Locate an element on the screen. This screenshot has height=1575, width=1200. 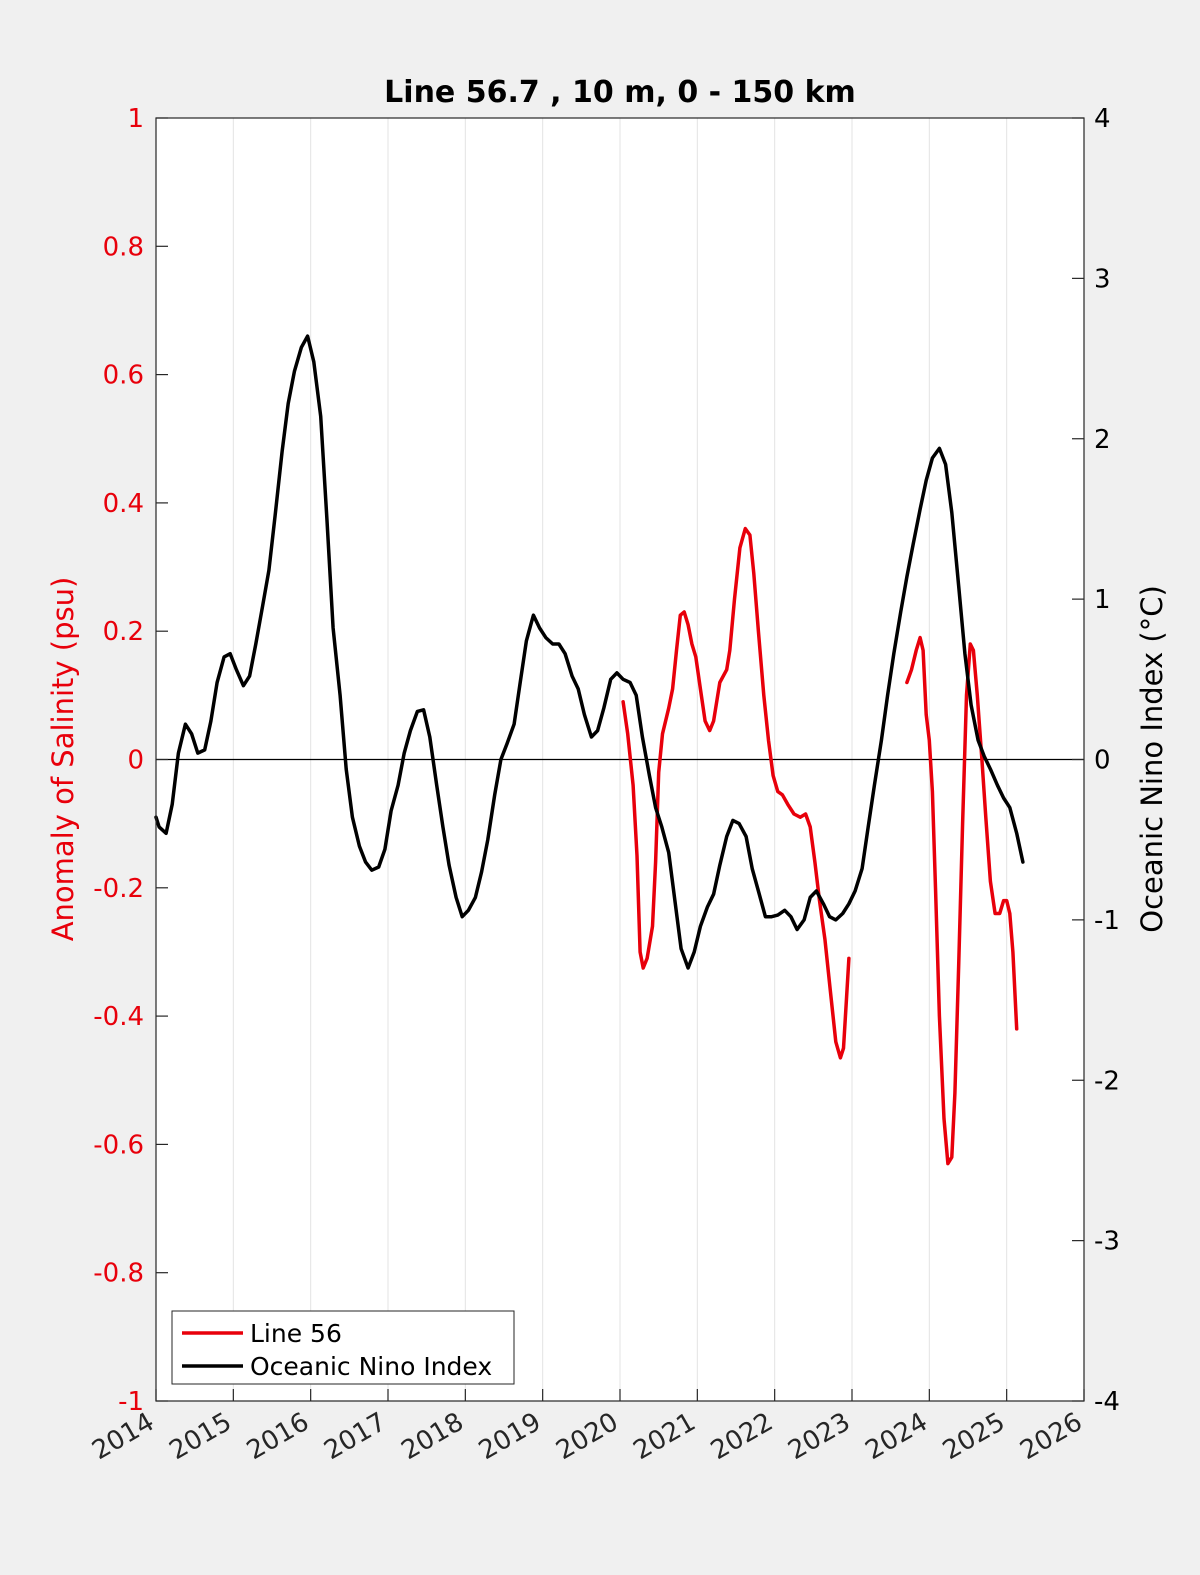
y-left-tick-label: 0.6 is located at coordinates (123, 376).